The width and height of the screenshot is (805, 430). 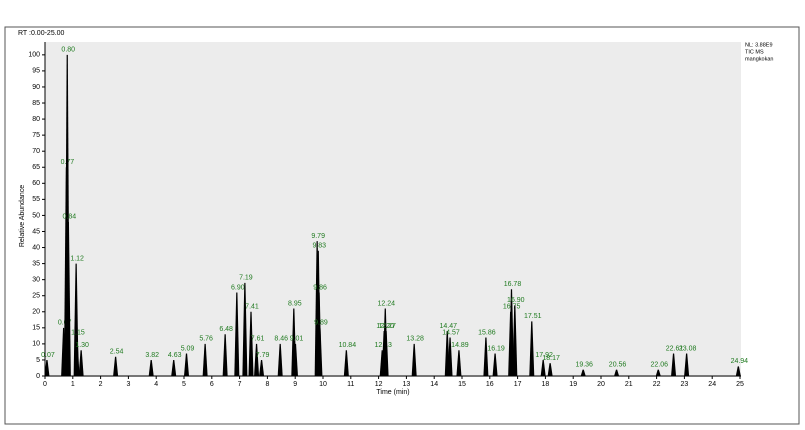 What do you see at coordinates (48, 355) in the screenshot?
I see `peak-label: 0.07` at bounding box center [48, 355].